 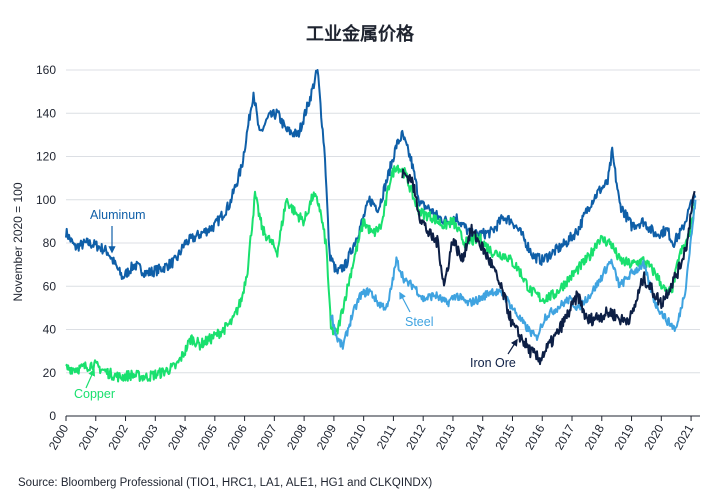 What do you see at coordinates (493, 363) in the screenshot?
I see `annotation-iron-ore: Iron Ore` at bounding box center [493, 363].